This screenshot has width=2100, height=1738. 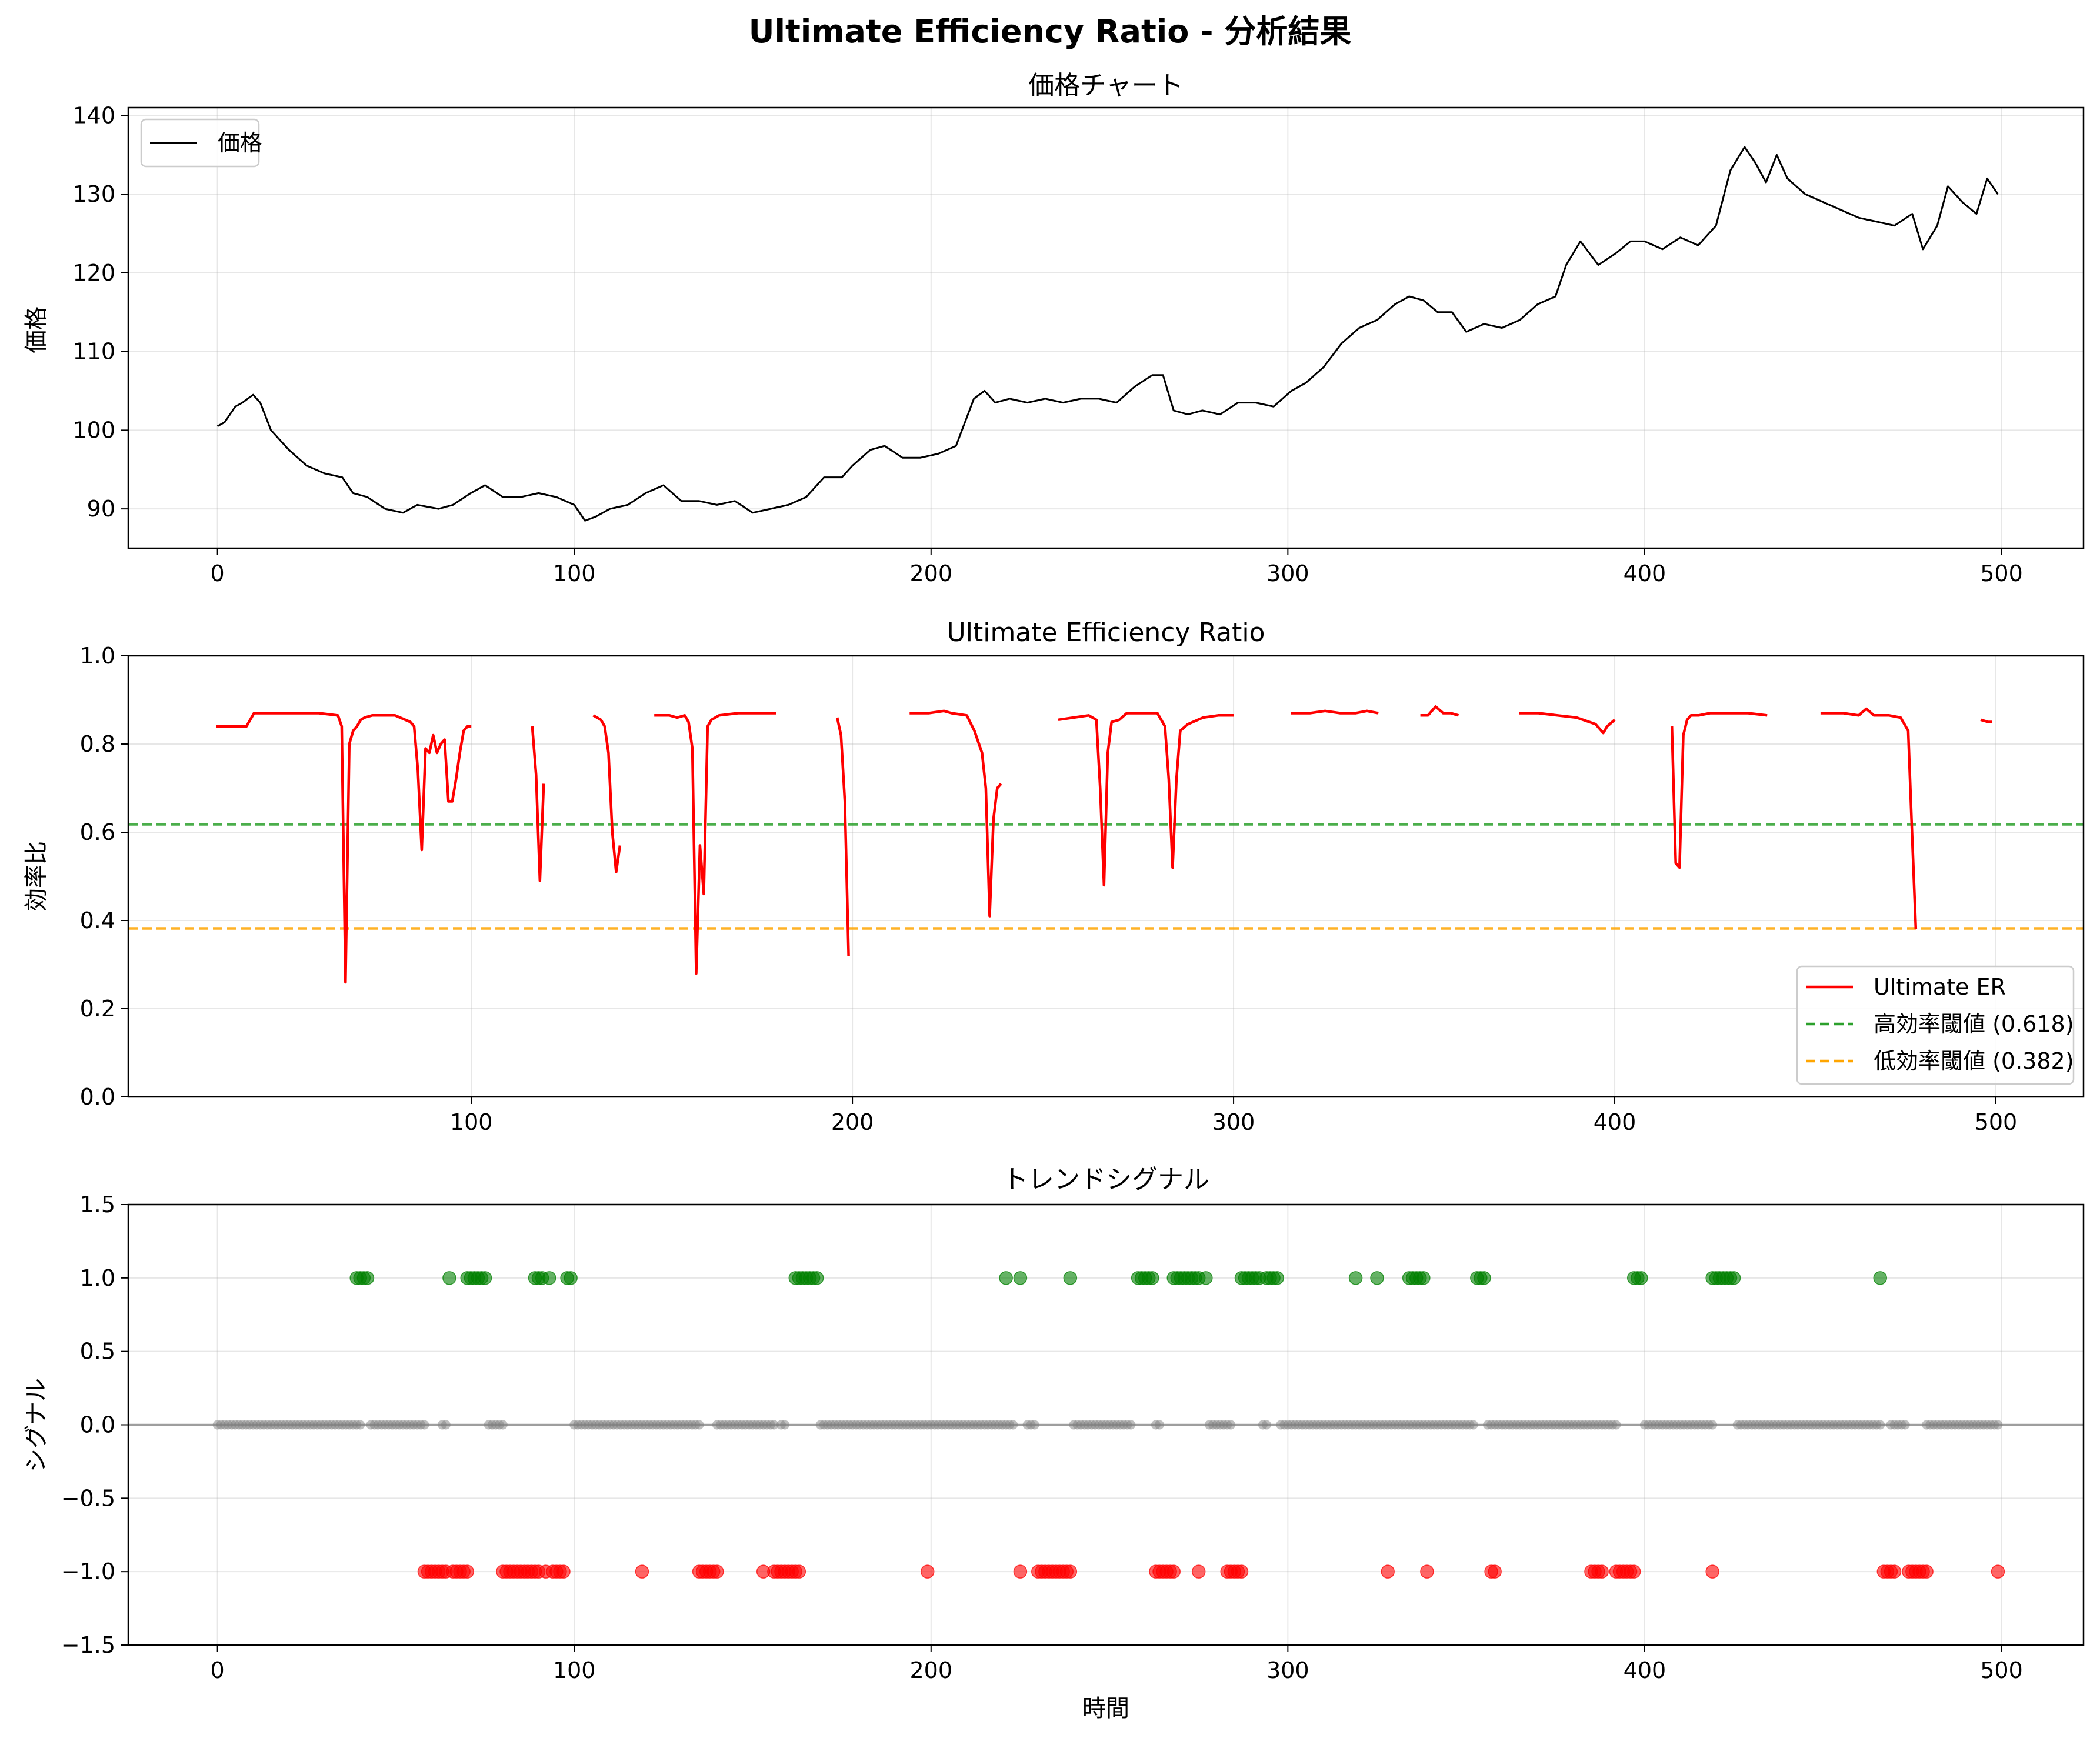 I want to click on y-tick-label: −1.0, so click(x=88, y=1571).